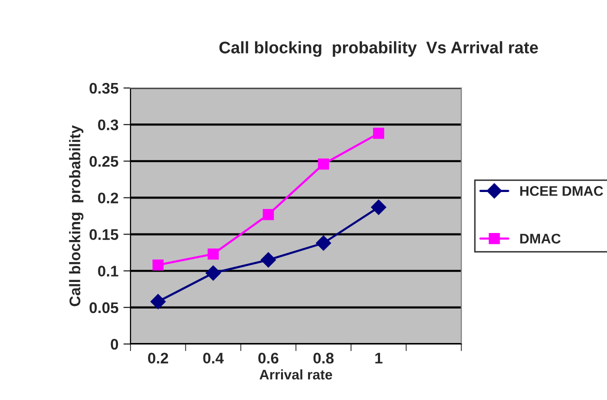 The height and width of the screenshot is (400, 607). What do you see at coordinates (540, 239) in the screenshot?
I see `legend-label: DMAC` at bounding box center [540, 239].